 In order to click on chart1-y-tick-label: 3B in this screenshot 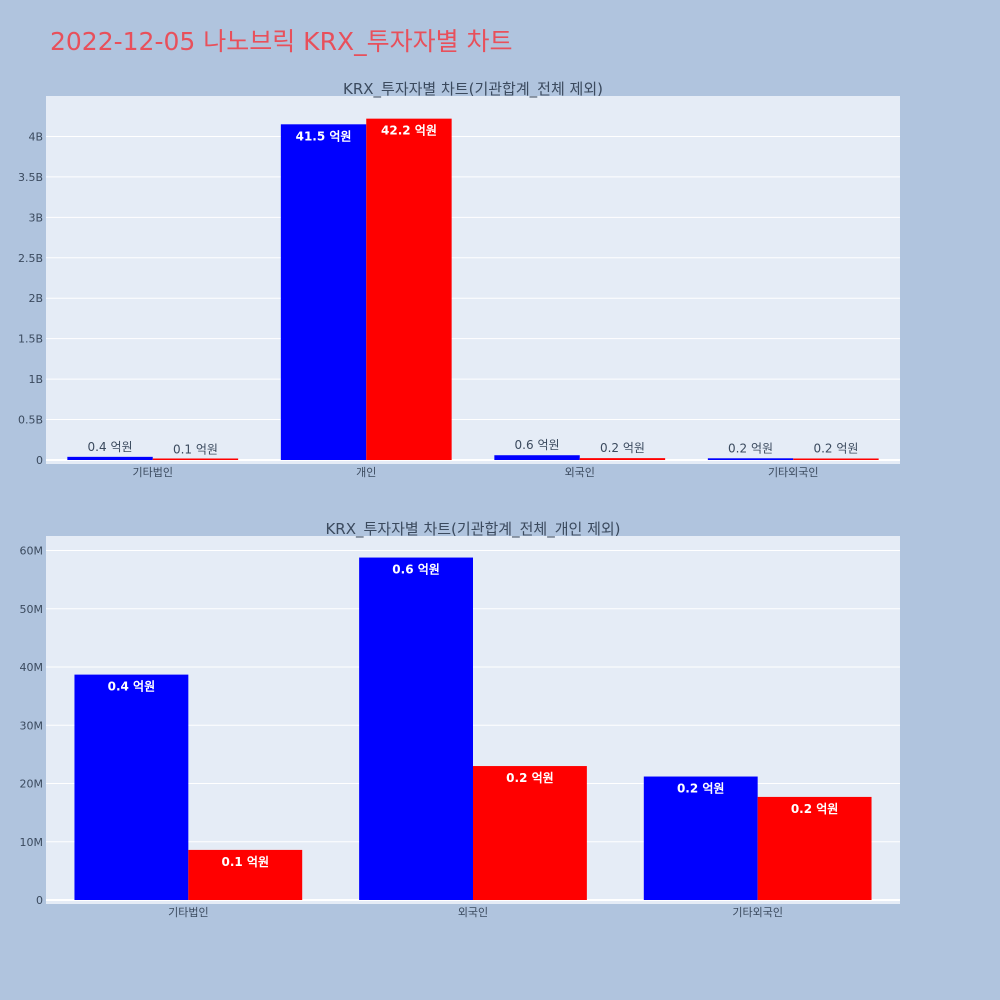, I will do `click(35, 217)`.